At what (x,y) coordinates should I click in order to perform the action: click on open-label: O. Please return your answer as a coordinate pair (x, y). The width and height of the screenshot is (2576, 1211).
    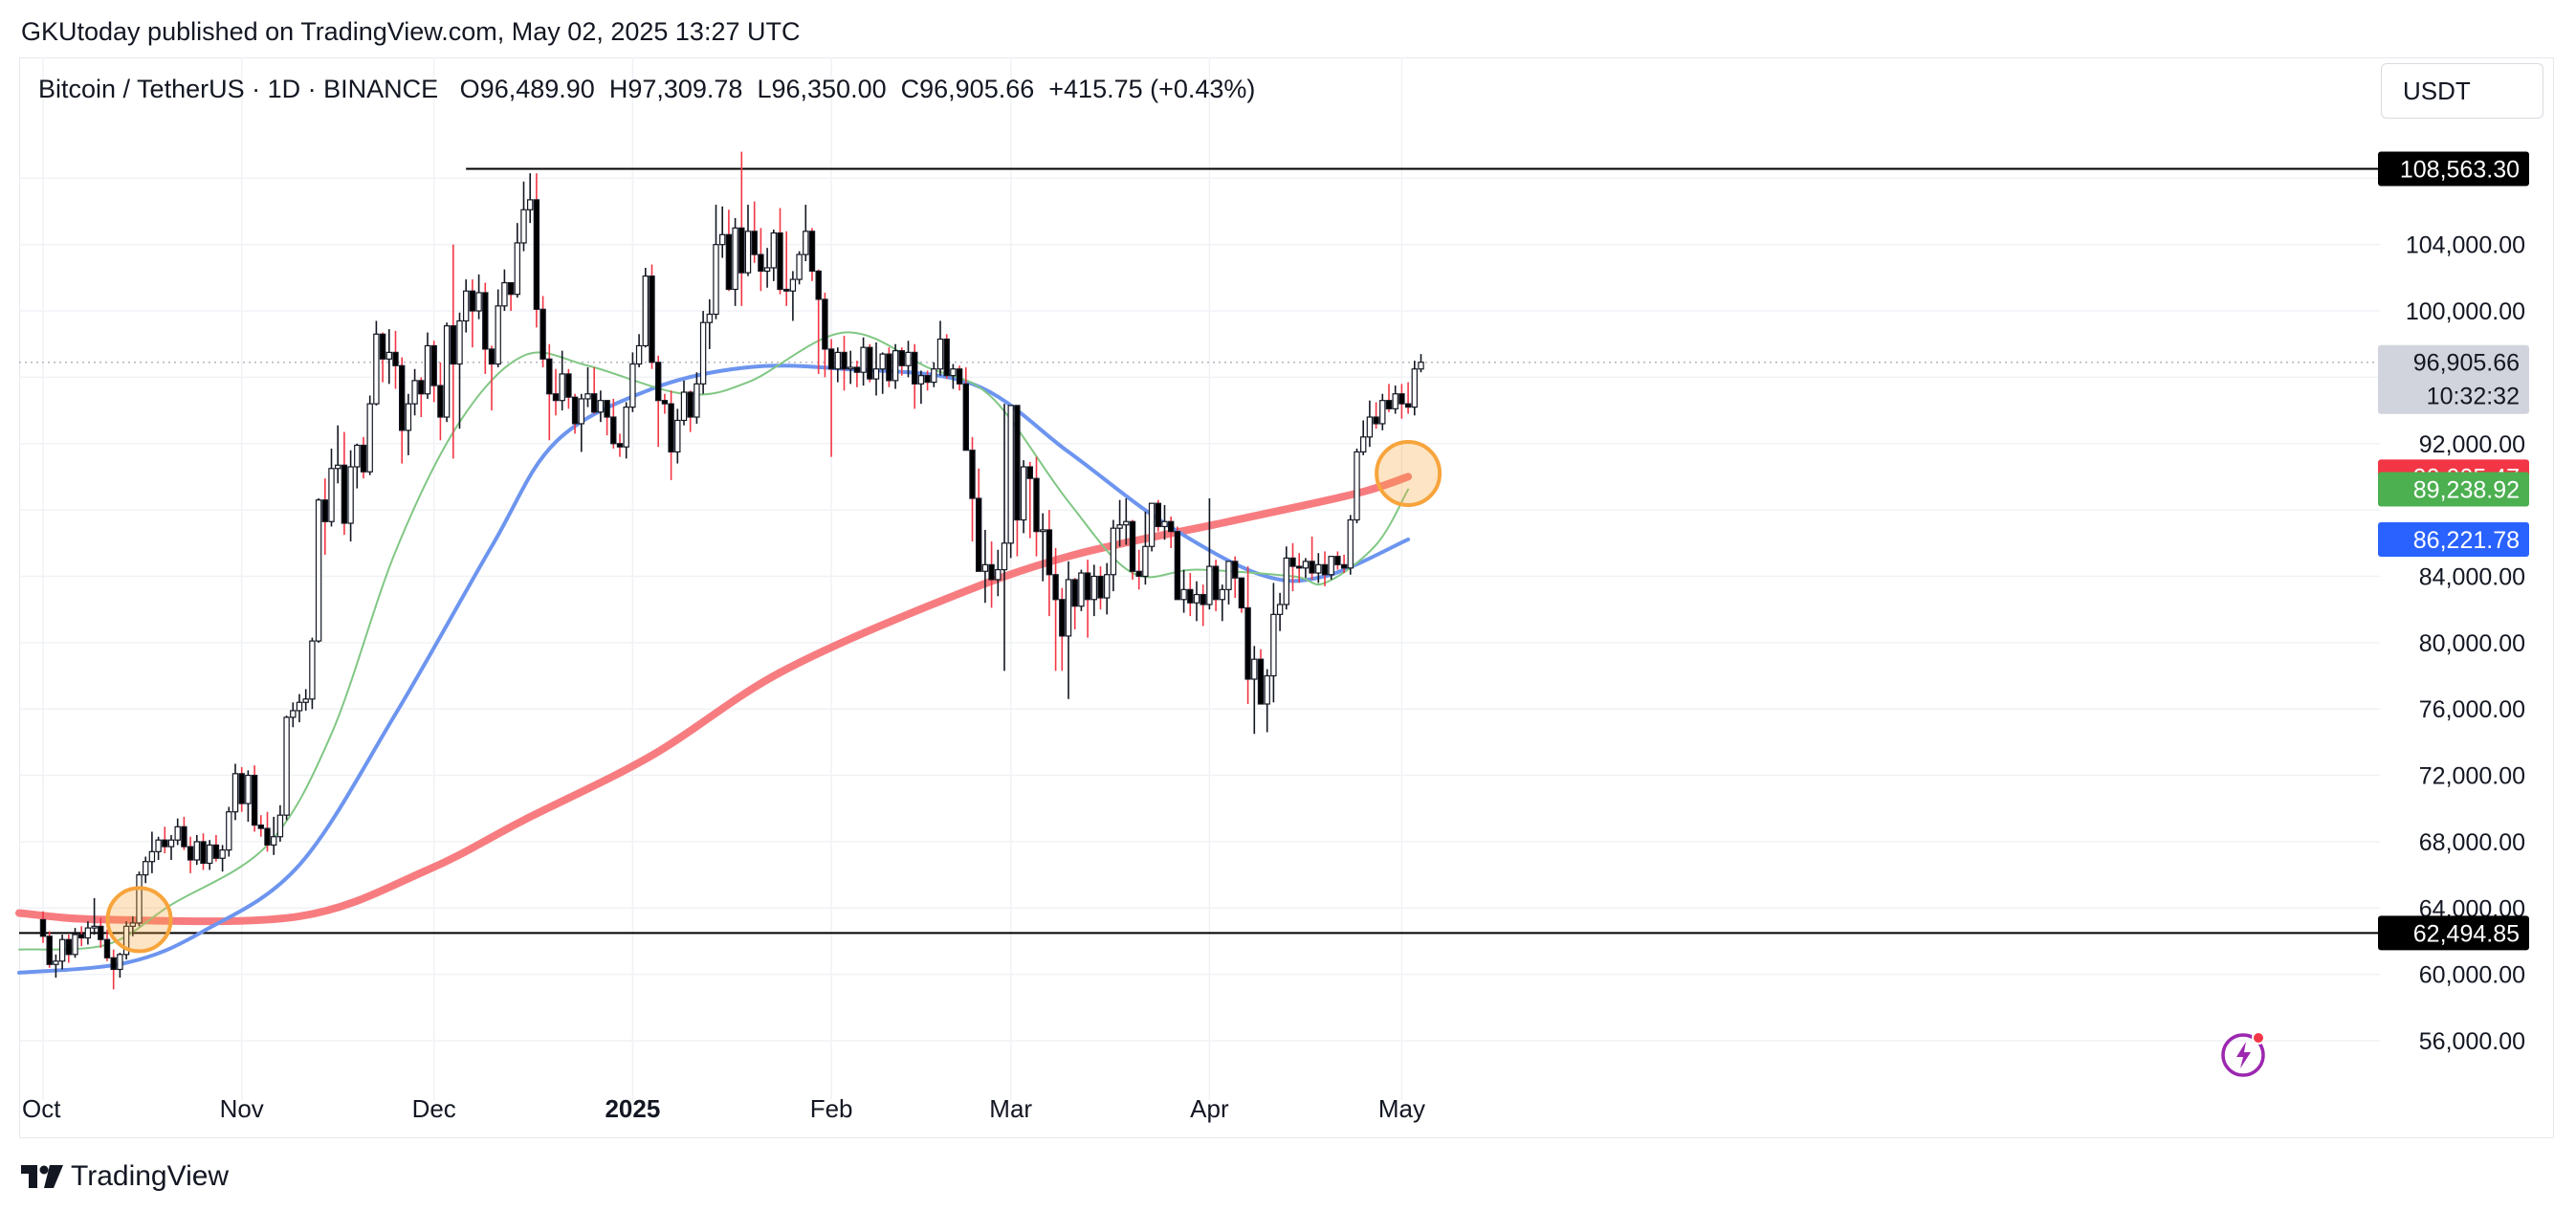
    Looking at the image, I should click on (470, 89).